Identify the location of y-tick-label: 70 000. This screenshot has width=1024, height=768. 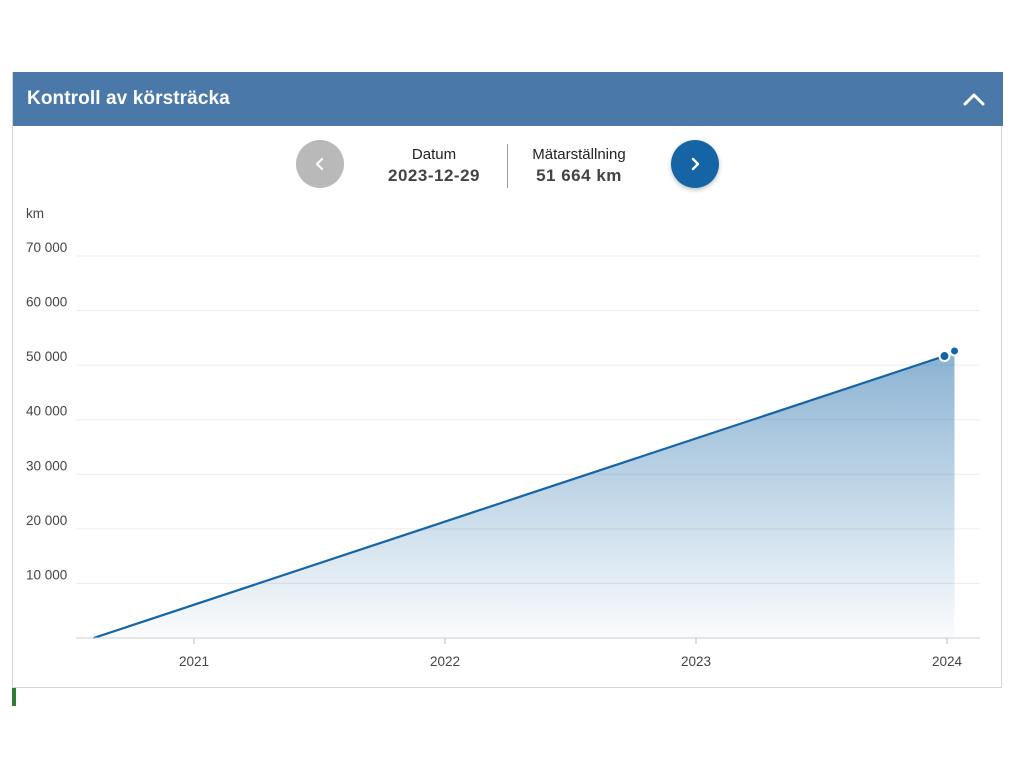
(46, 247).